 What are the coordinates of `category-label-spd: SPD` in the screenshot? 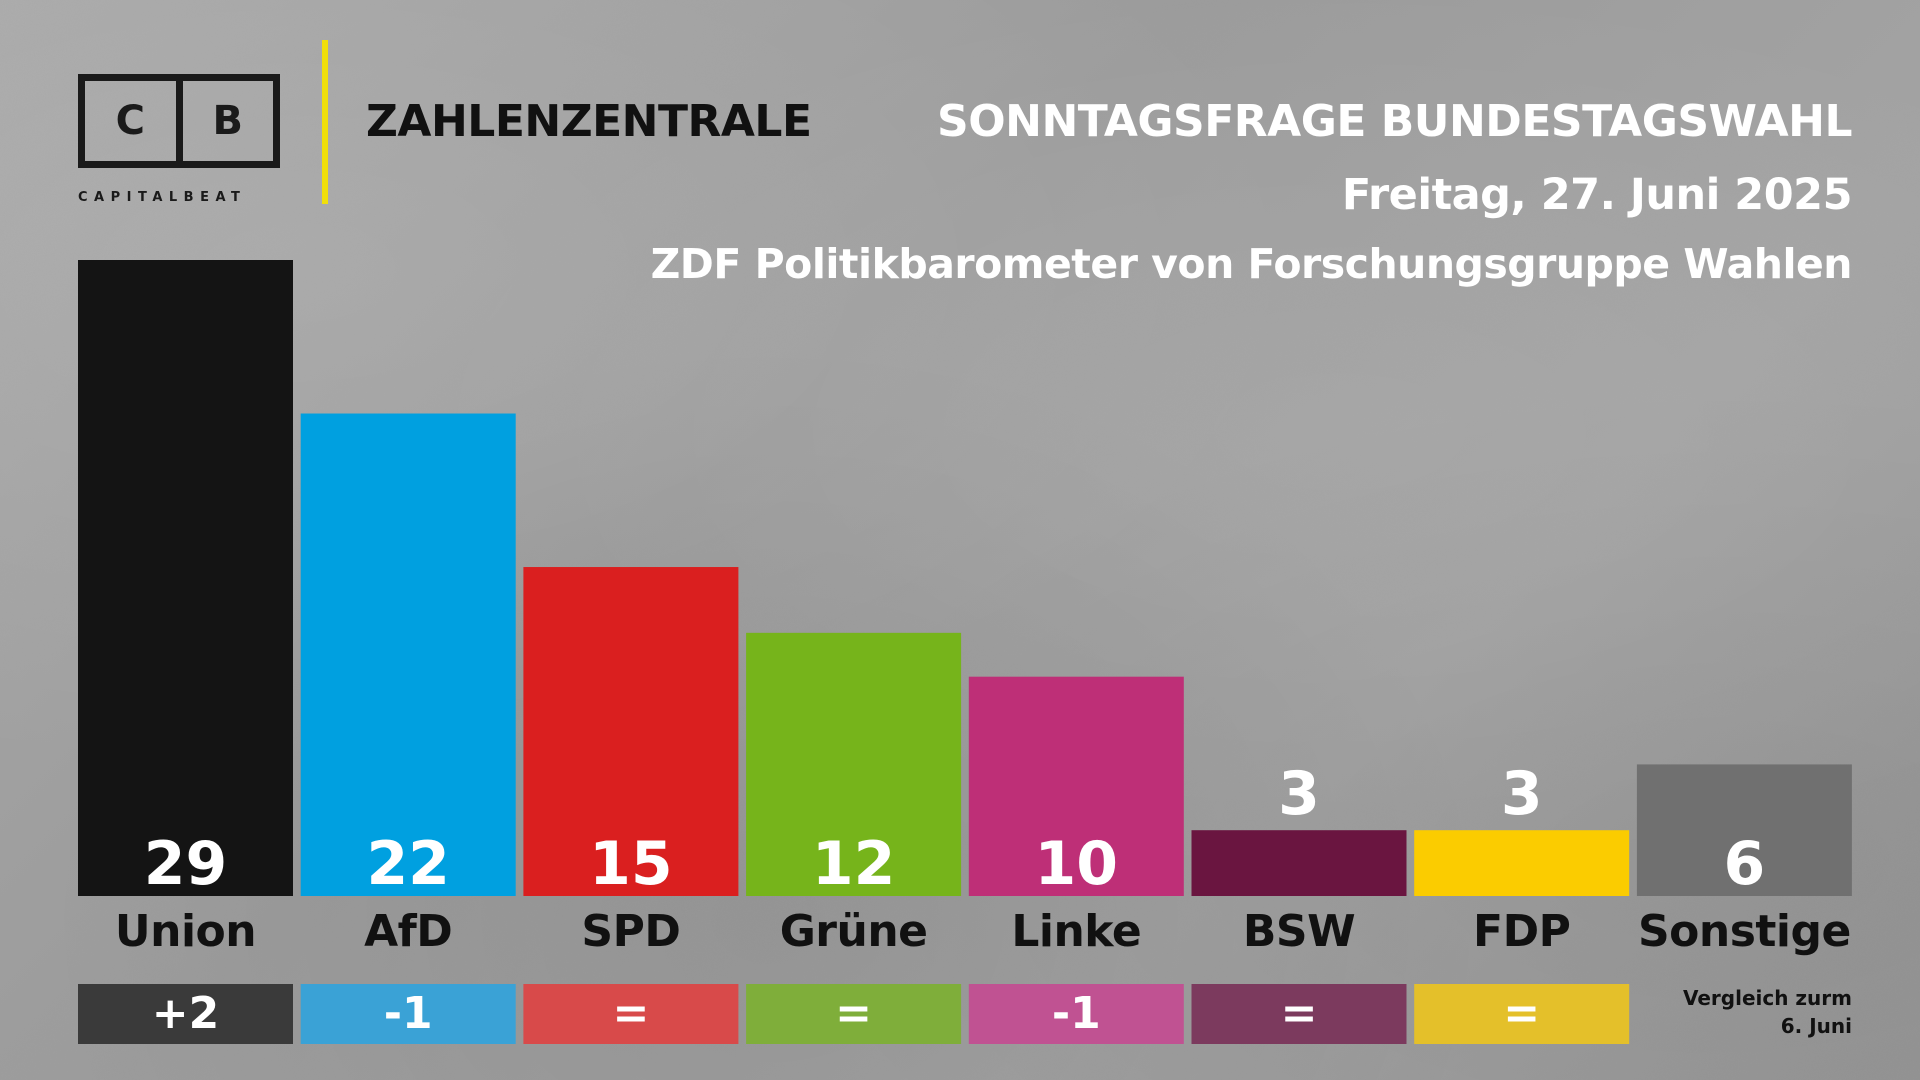 It's located at (630, 931).